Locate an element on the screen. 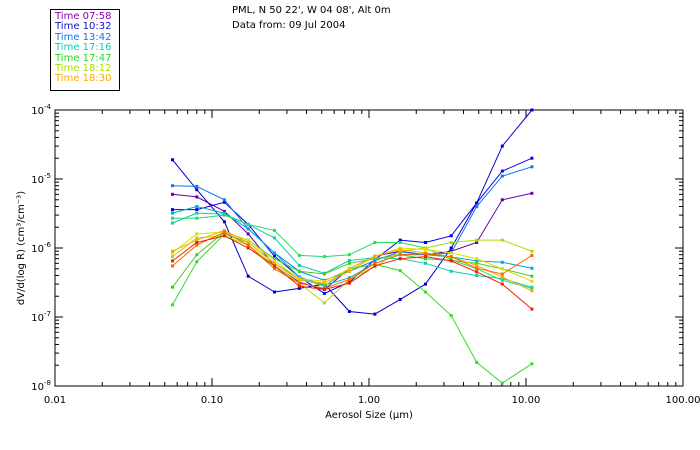  legend-entry: Time 17:47 is located at coordinates (83, 58).